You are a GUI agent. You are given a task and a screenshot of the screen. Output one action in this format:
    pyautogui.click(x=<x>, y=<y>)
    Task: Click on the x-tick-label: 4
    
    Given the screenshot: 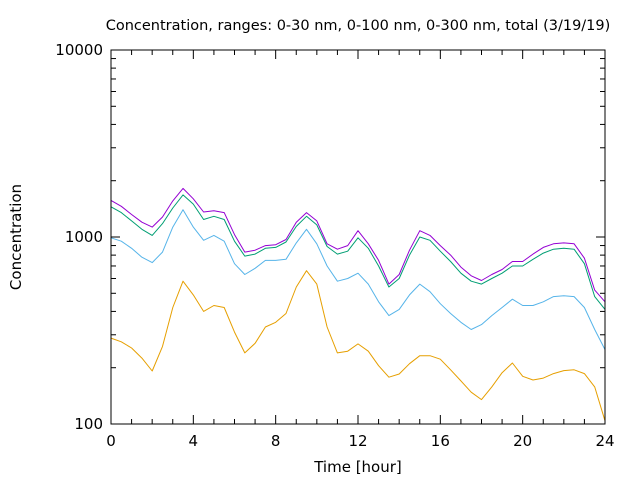 What is the action you would take?
    pyautogui.click(x=194, y=441)
    